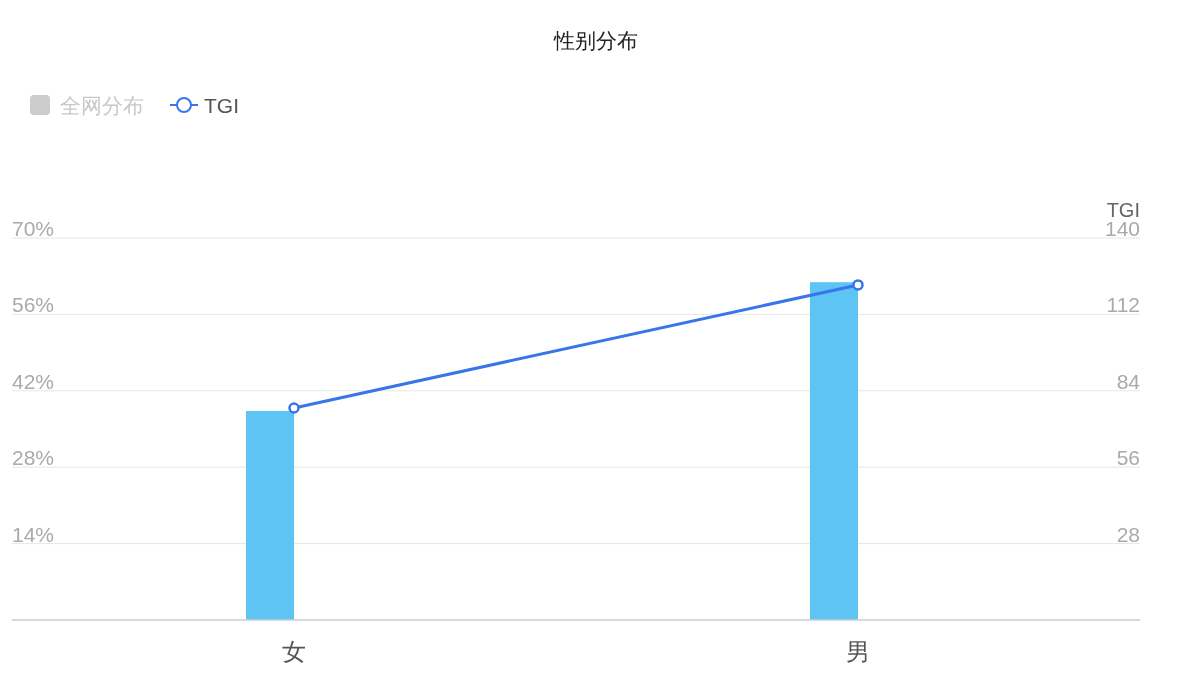 Image resolution: width=1192 pixels, height=688 pixels. Describe the element at coordinates (33, 305) in the screenshot. I see `y-tick-label: 56%` at that location.